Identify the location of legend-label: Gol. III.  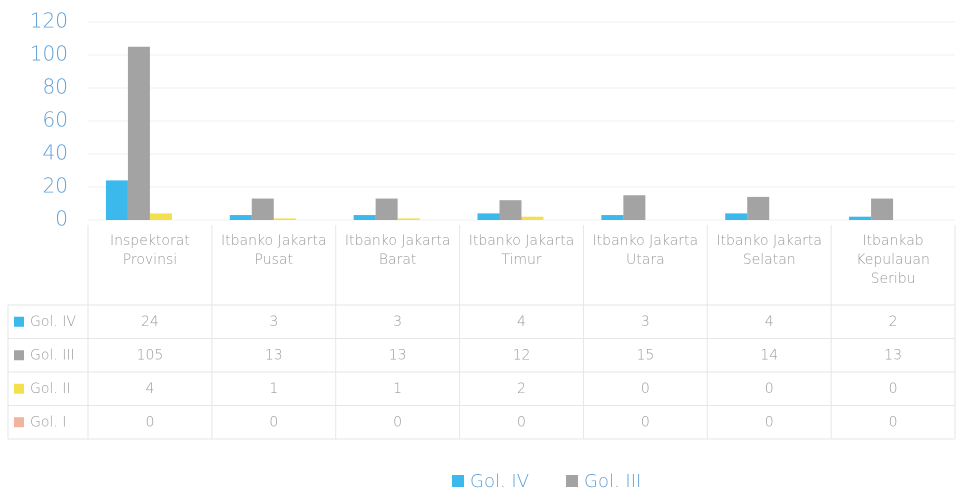
(612, 480).